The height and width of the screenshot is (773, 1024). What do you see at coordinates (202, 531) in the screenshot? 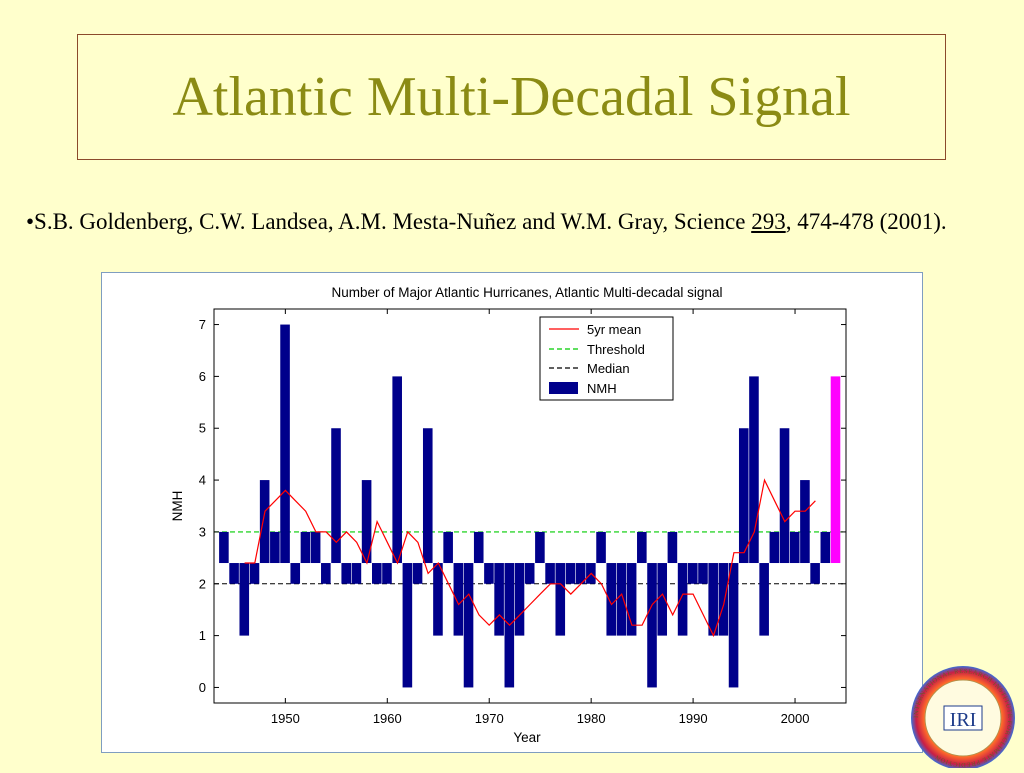
I see `y-tick-label-3: 3` at bounding box center [202, 531].